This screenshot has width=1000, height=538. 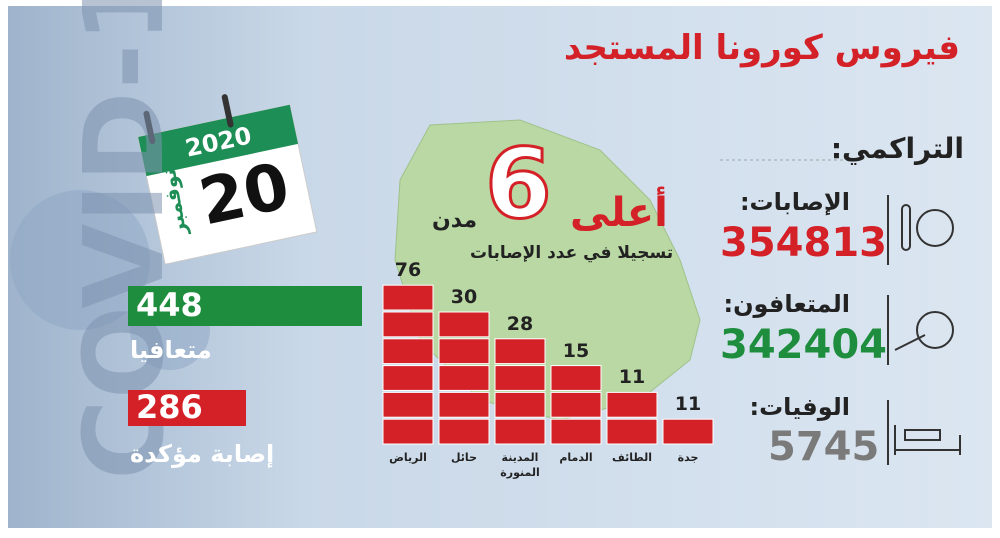 I want to click on city-name: المدينة المنورة, so click(x=520, y=465).